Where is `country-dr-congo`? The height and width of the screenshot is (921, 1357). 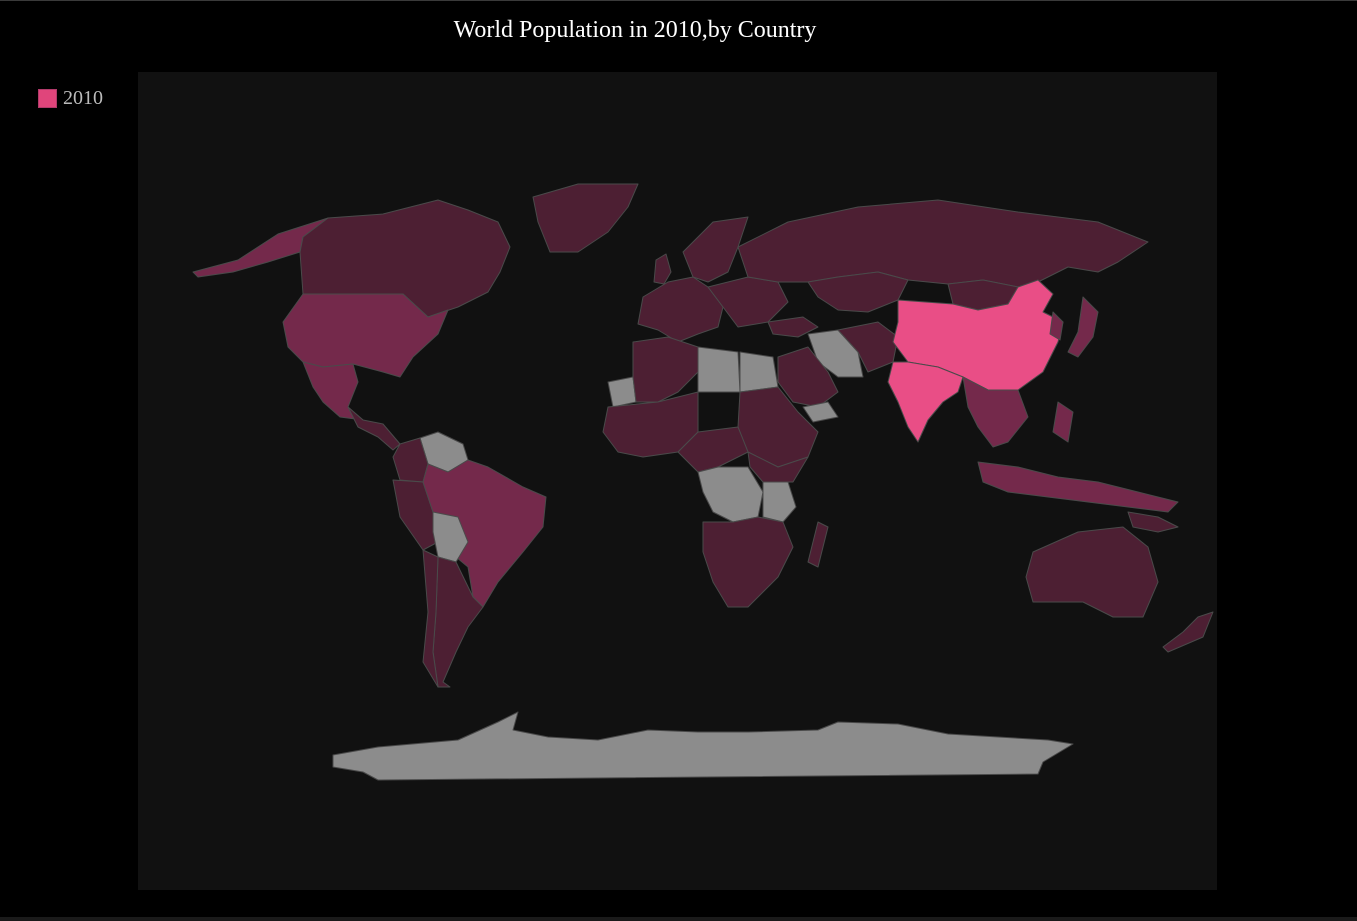
country-dr-congo is located at coordinates (730, 494).